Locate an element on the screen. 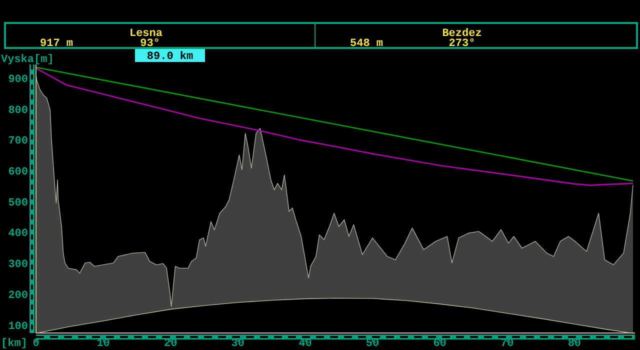 This screenshot has height=350, width=640. y-tick-label: 700 is located at coordinates (18, 142).